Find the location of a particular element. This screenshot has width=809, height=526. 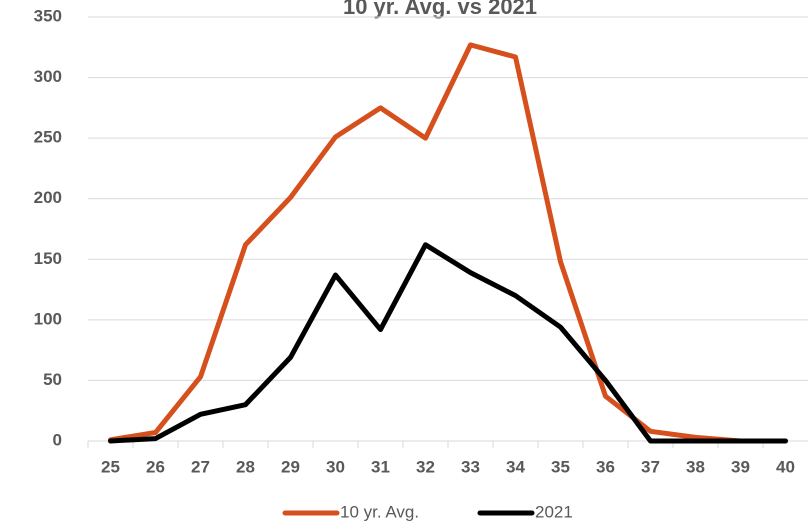

x-tick-label: 36 is located at coordinates (605, 466).